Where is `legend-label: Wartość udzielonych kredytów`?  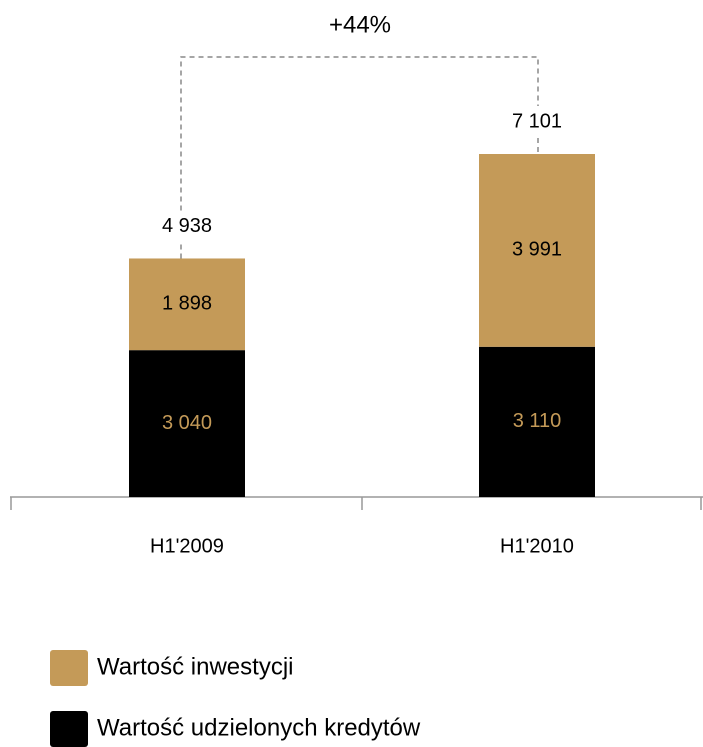
legend-label: Wartość udzielonych kredytów is located at coordinates (259, 727).